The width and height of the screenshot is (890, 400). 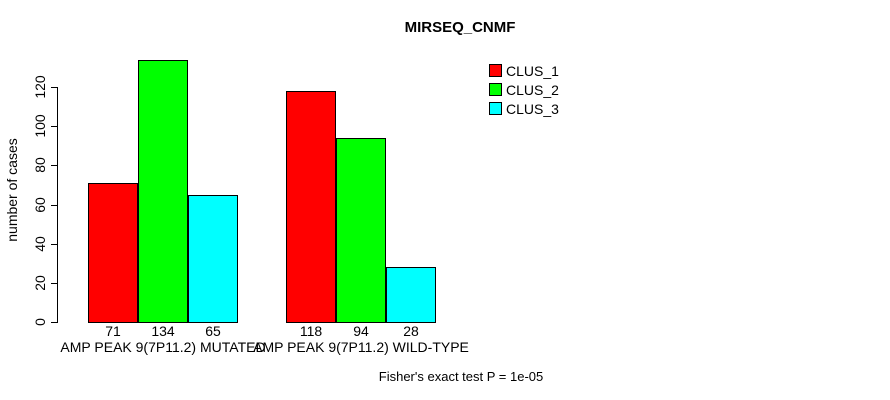 I want to click on legend-label: CLUS_3, so click(x=532, y=108).